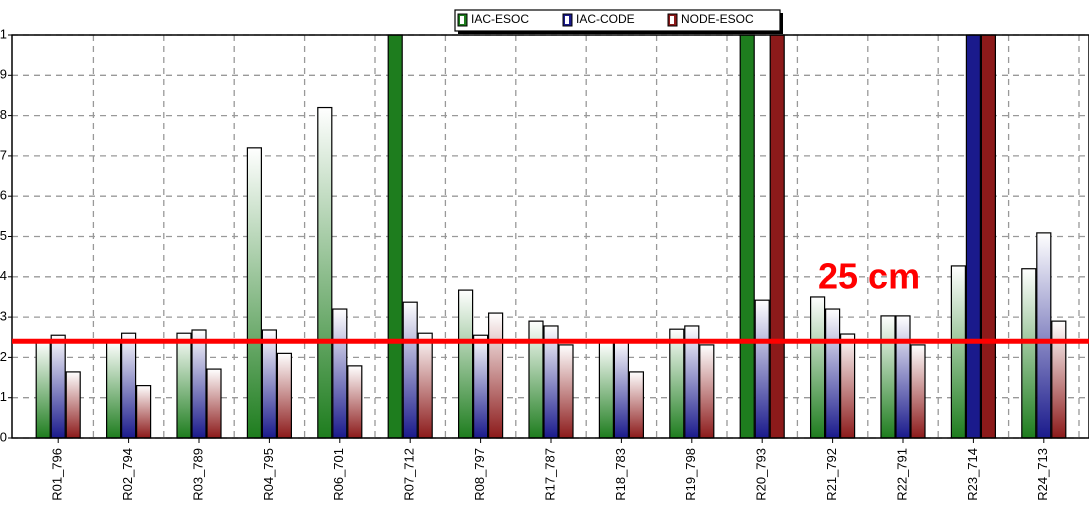  Describe the element at coordinates (268, 474) in the screenshot. I see `x-tick-label: R04_795` at that location.